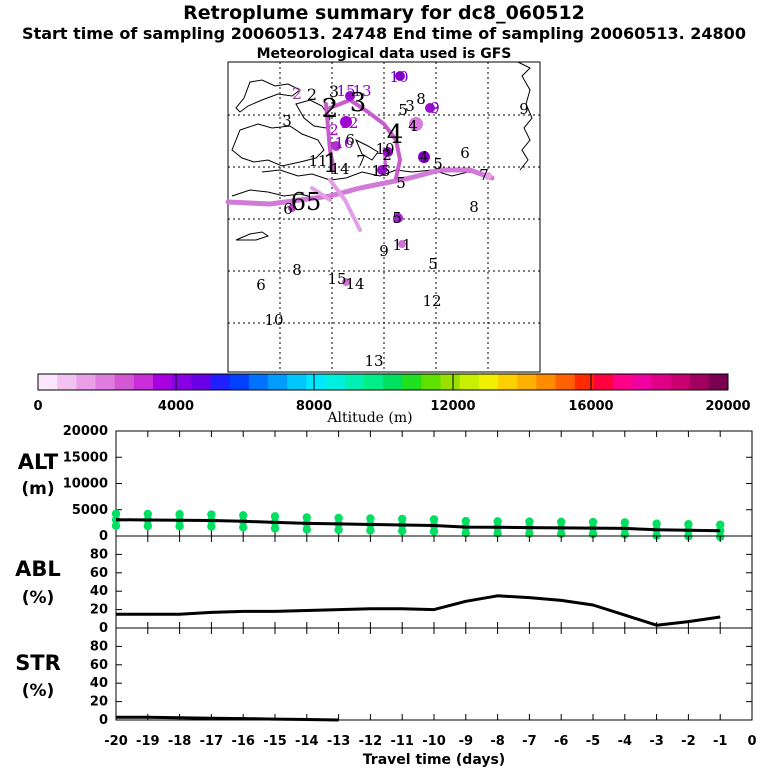  Describe the element at coordinates (593, 741) in the screenshot. I see `x-tick-label: -5` at that location.